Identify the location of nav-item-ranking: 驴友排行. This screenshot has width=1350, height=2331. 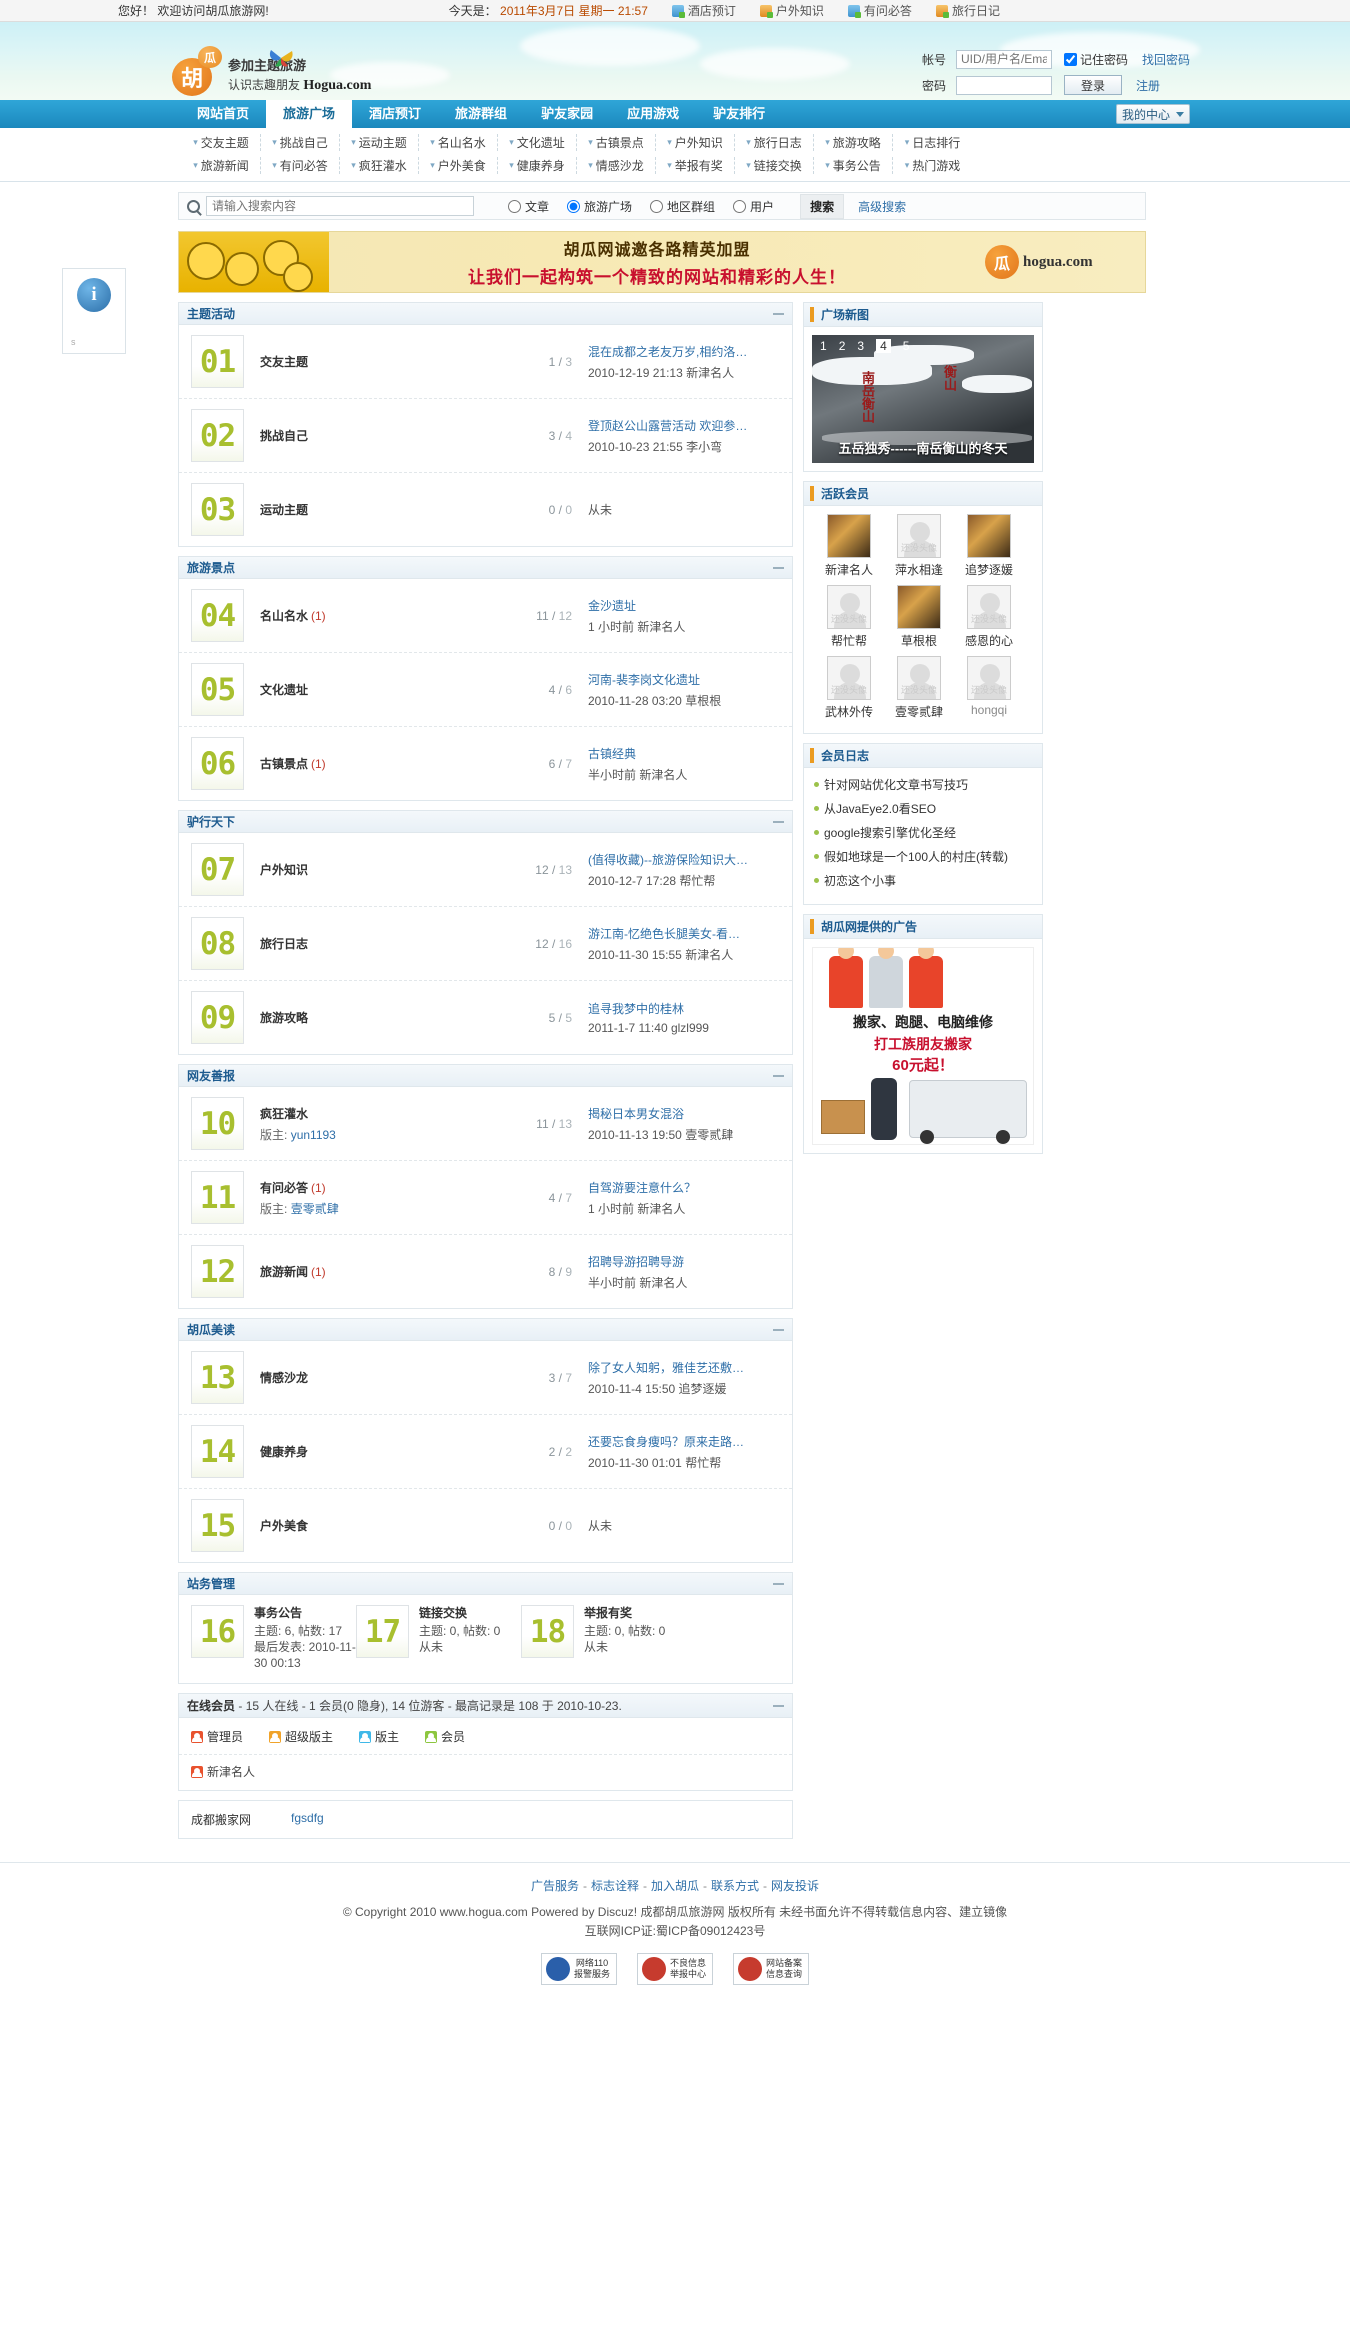
(739, 113).